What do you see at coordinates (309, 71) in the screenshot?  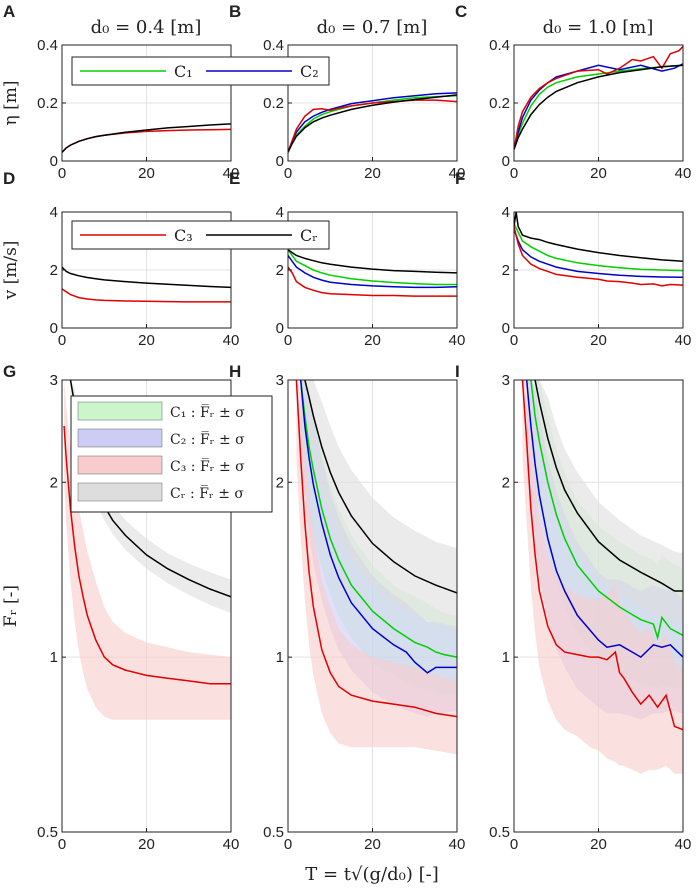 I see `legend-label: C₂` at bounding box center [309, 71].